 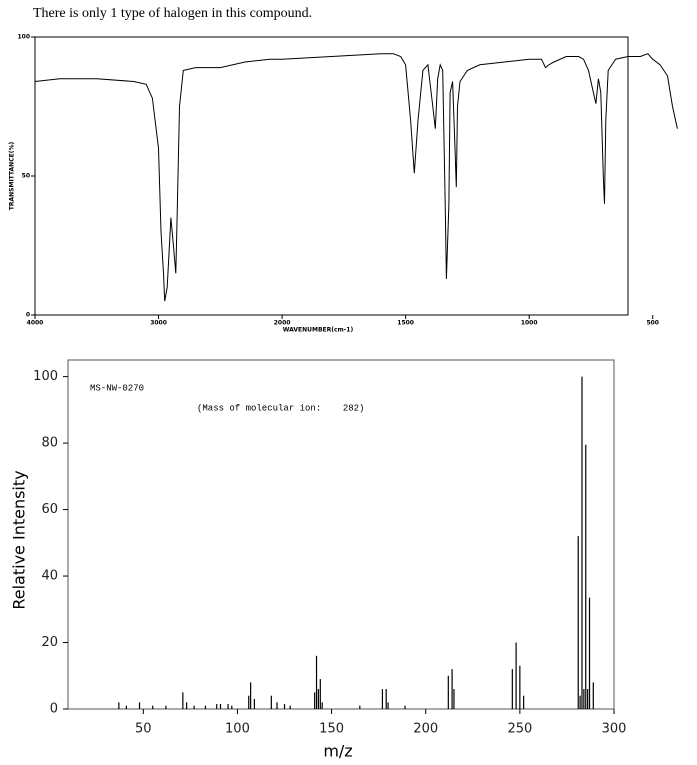 I want to click on annotation: (Mass of molecular ion: 282), so click(x=280, y=408).